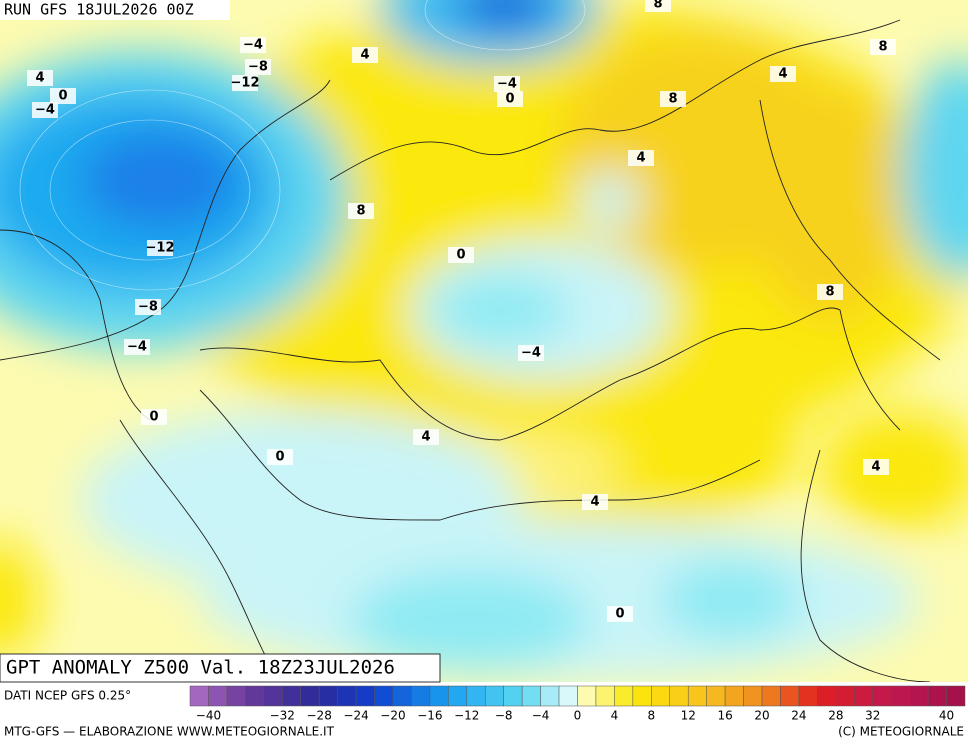 The height and width of the screenshot is (749, 968). I want to click on colorbar-tick-label: −20, so click(392, 716).